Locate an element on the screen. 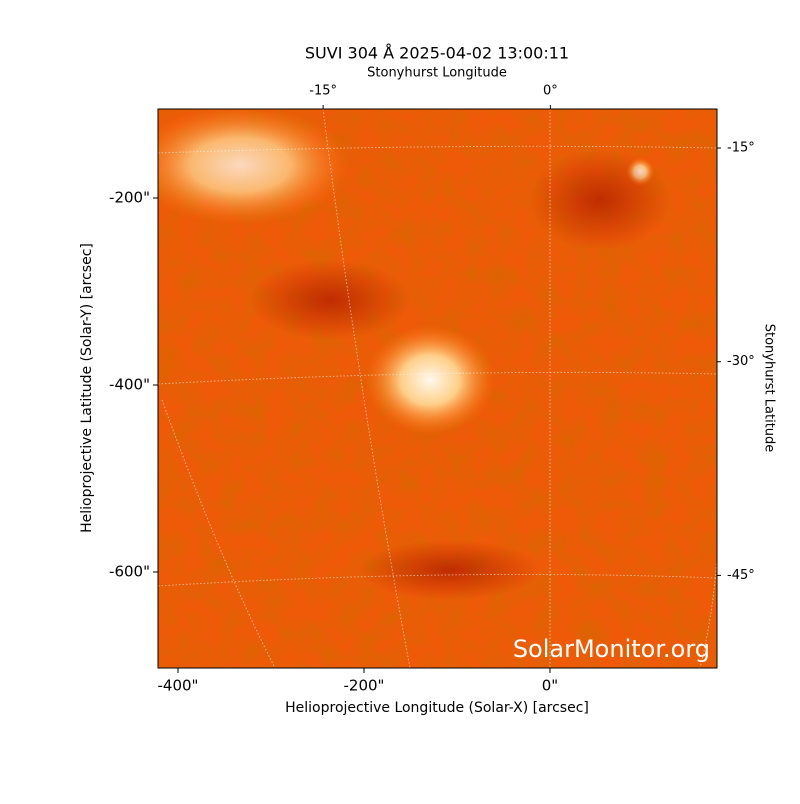  top-axis-label: Stonyhurst Longitude is located at coordinates (437, 73).